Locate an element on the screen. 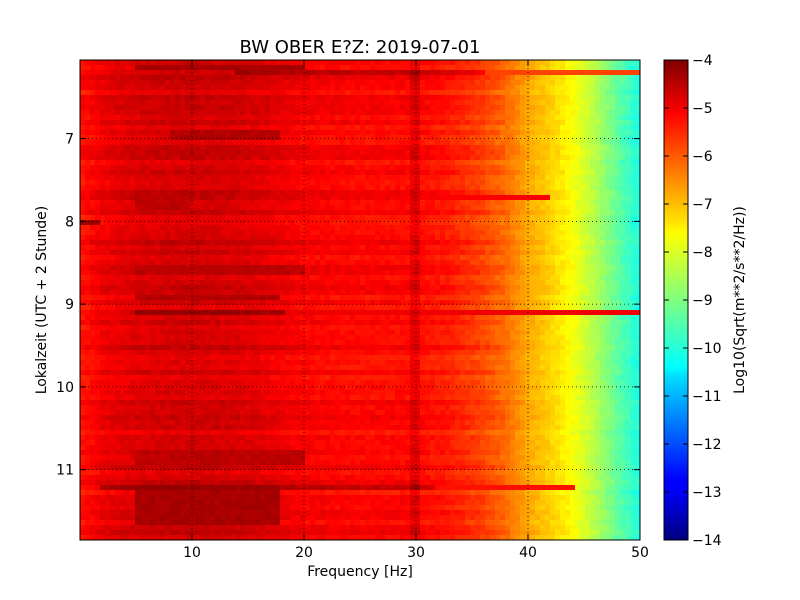 The width and height of the screenshot is (800, 600). colorbar-ticks: −4 −5 −6 −7 −8 −9 −10 −11 −12 −13 −14 is located at coordinates (693, 301).